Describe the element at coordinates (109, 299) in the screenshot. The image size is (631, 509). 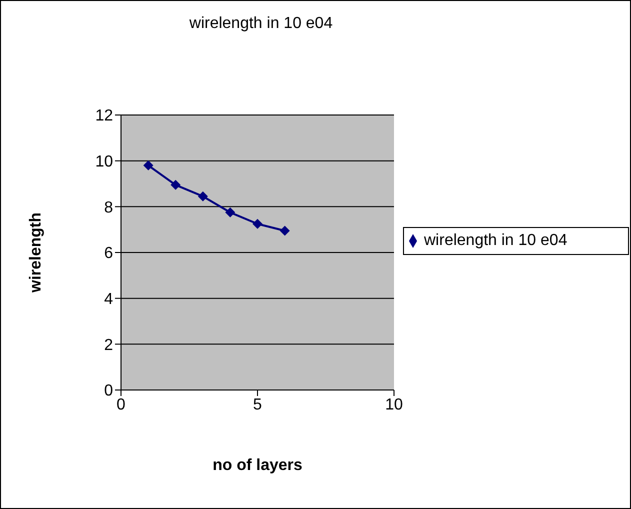
I see `y-tick-label: 4` at that location.